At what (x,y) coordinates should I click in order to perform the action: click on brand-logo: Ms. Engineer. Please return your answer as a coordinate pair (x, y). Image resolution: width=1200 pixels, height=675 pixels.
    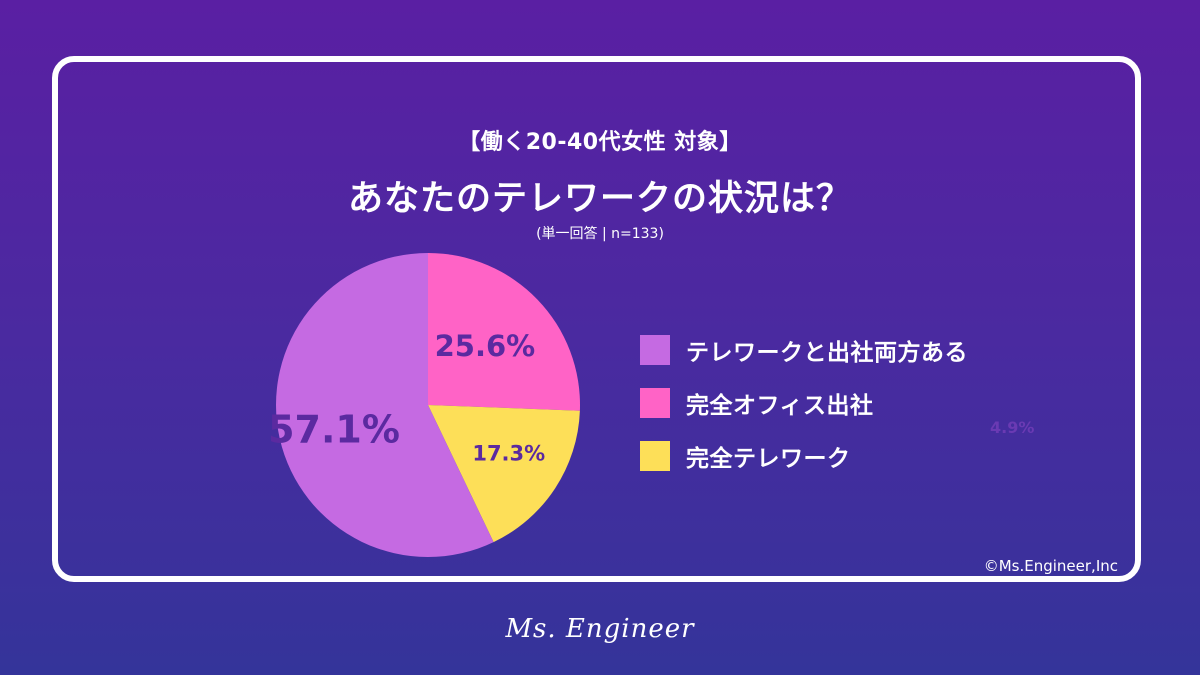
    Looking at the image, I should click on (600, 629).